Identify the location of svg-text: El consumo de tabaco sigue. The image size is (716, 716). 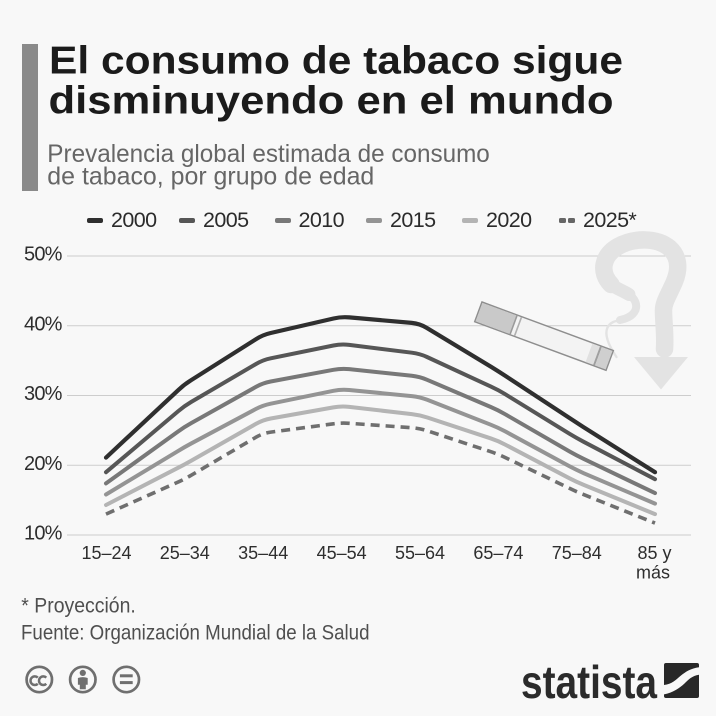
(336, 60).